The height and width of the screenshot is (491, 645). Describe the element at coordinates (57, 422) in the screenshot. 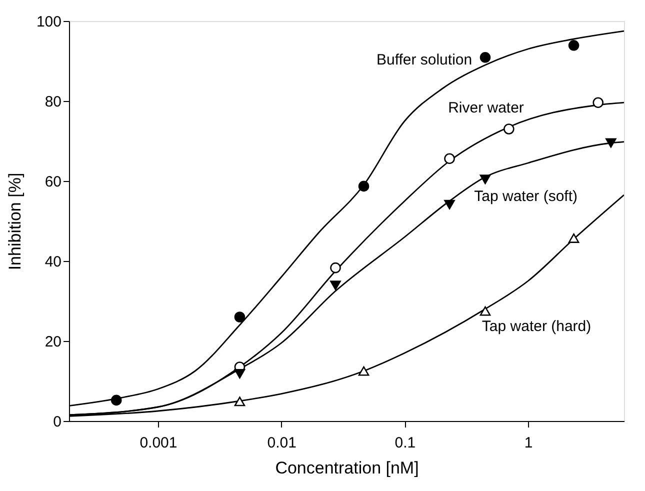

I see `y-tick-label: 0` at that location.